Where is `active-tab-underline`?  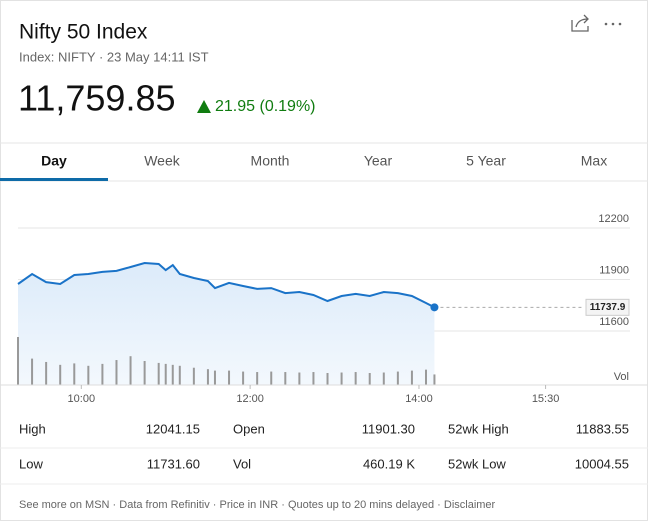 active-tab-underline is located at coordinates (54, 179).